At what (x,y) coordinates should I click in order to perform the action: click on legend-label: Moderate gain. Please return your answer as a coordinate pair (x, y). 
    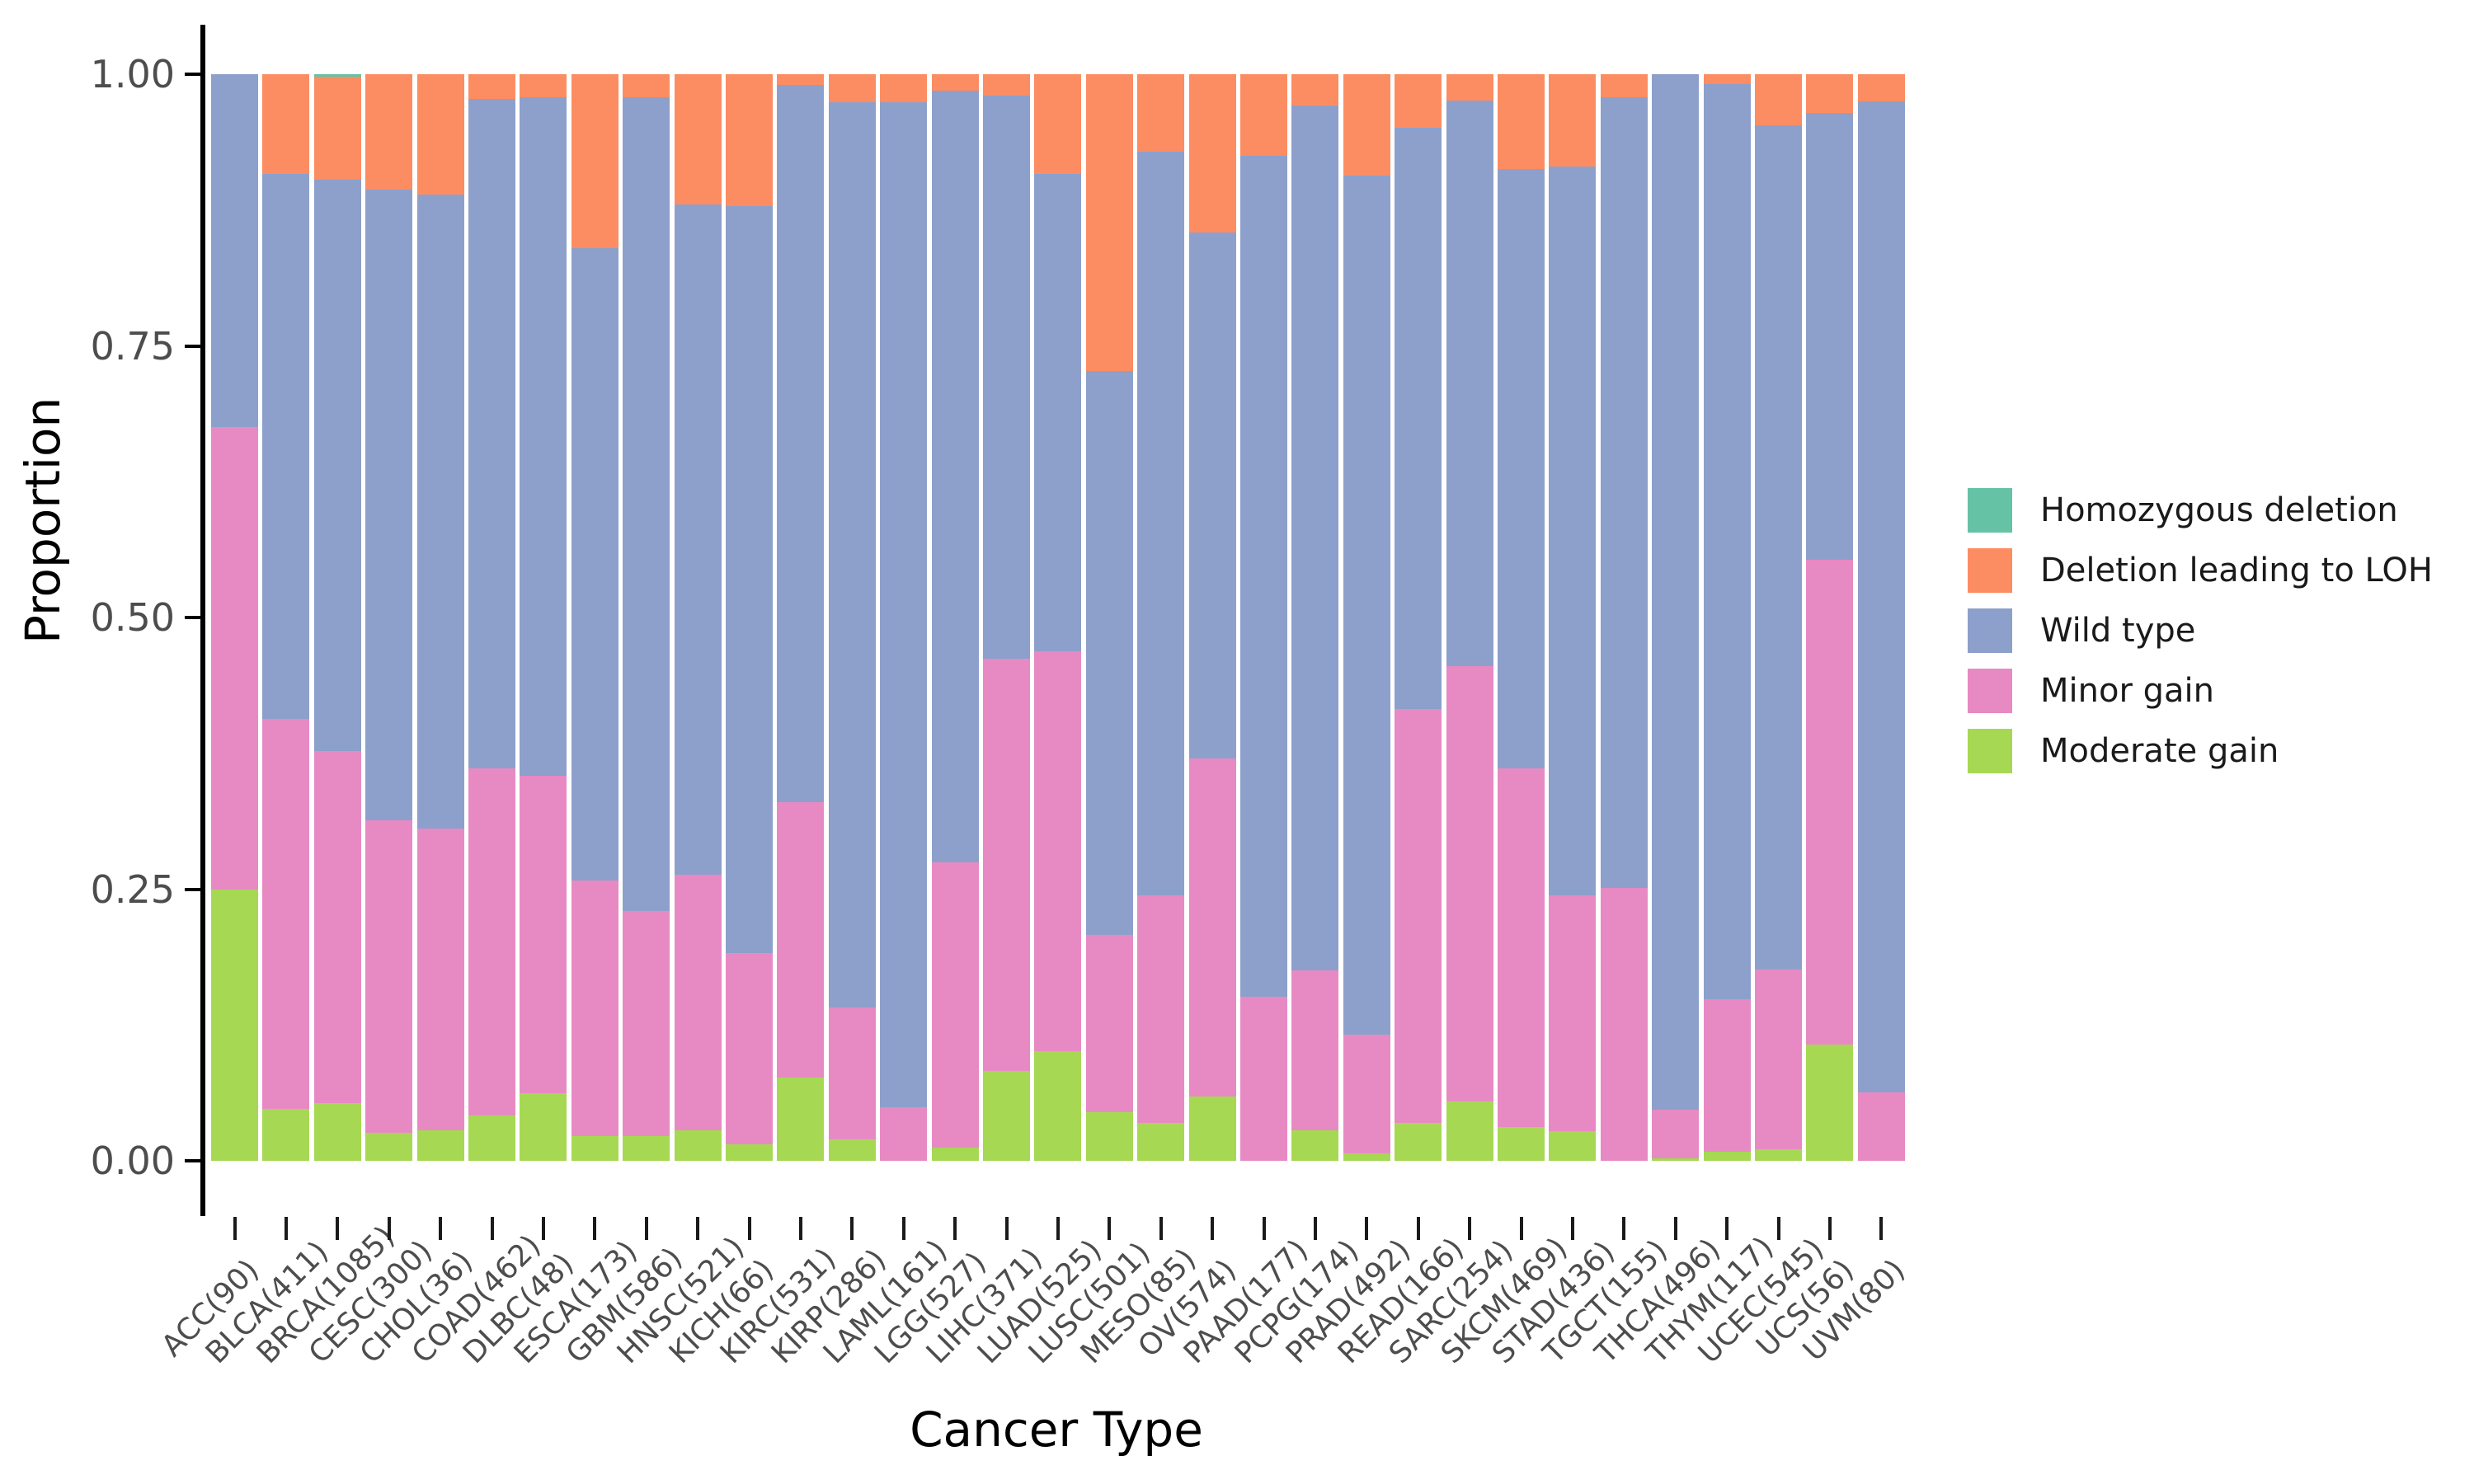
    Looking at the image, I should click on (2159, 750).